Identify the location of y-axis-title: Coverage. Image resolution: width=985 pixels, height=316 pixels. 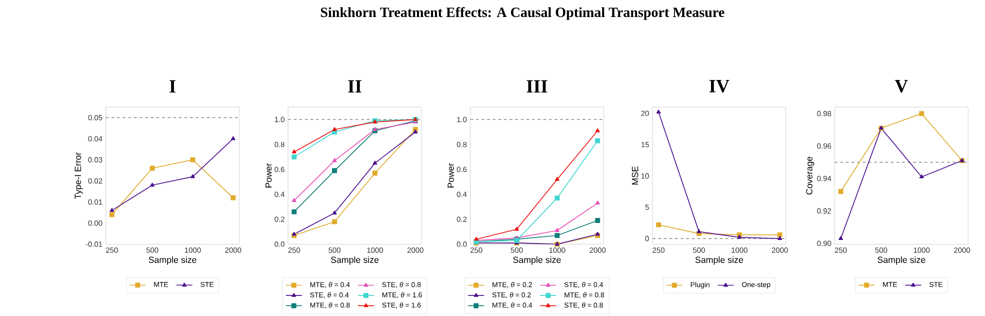
(810, 175).